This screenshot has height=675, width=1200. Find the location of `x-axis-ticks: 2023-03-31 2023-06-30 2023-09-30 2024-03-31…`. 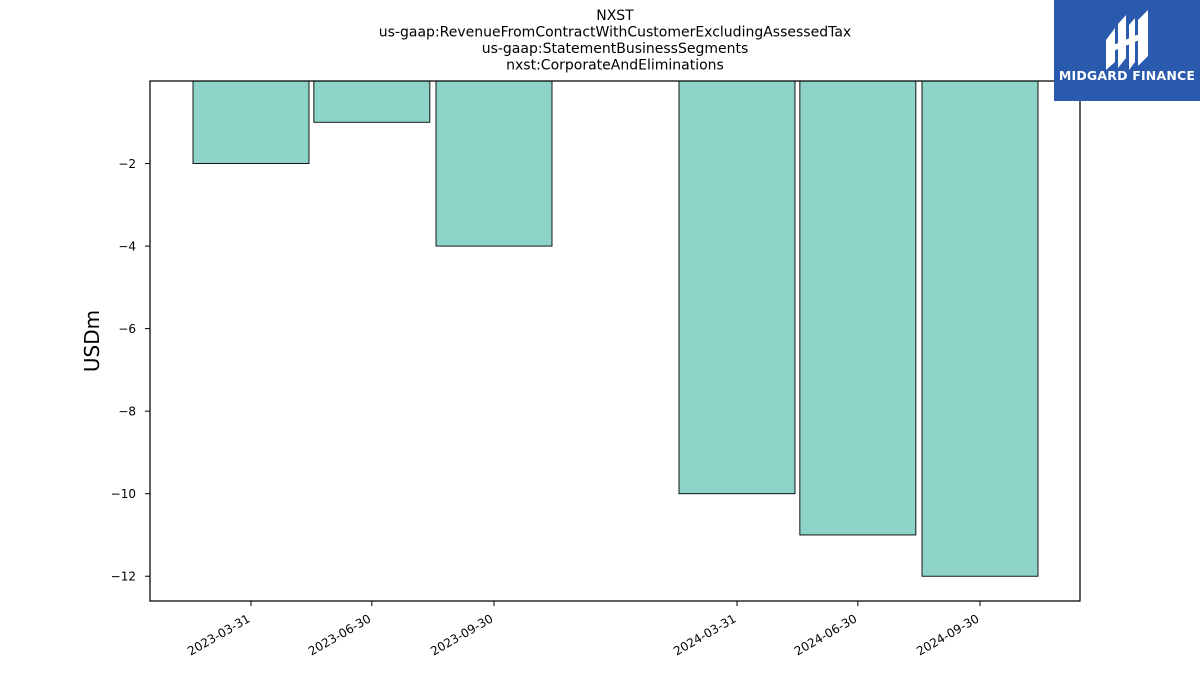

x-axis-ticks: 2023-03-31 2023-06-30 2023-09-30 2024-03-31… is located at coordinates (583, 629).